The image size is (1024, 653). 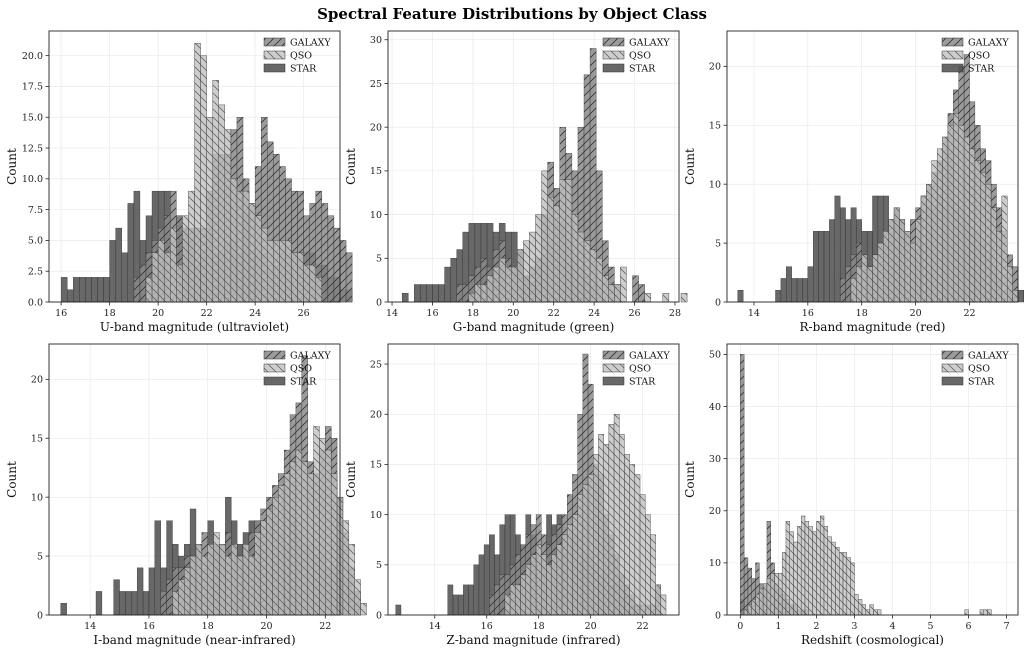 What do you see at coordinates (892, 626) in the screenshot?
I see `x-tick-label: 4` at bounding box center [892, 626].